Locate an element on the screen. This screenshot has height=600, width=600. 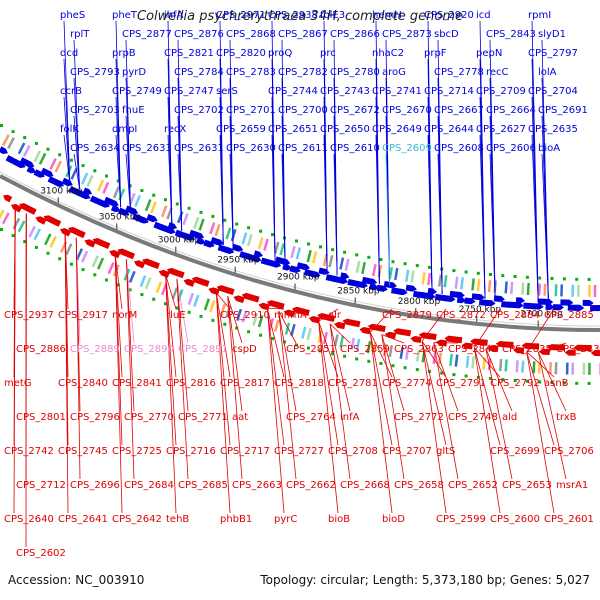
reverse-gene-label: CPS_2818 is located at coordinates (299, 383).